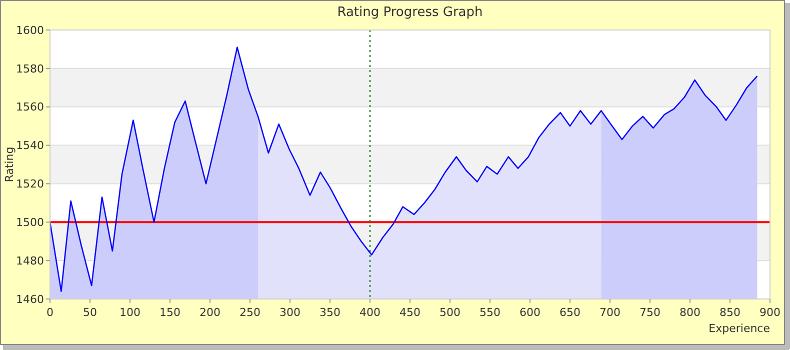  I want to click on x-tick-label: 550, so click(490, 312).